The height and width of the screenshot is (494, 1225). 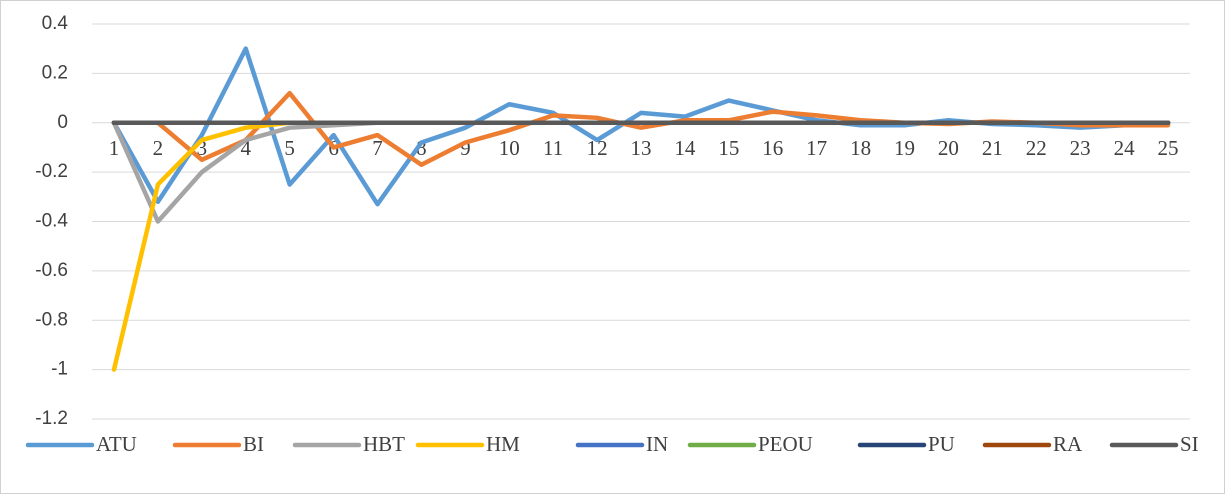 What do you see at coordinates (728, 148) in the screenshot?
I see `x-tick-label: 15` at bounding box center [728, 148].